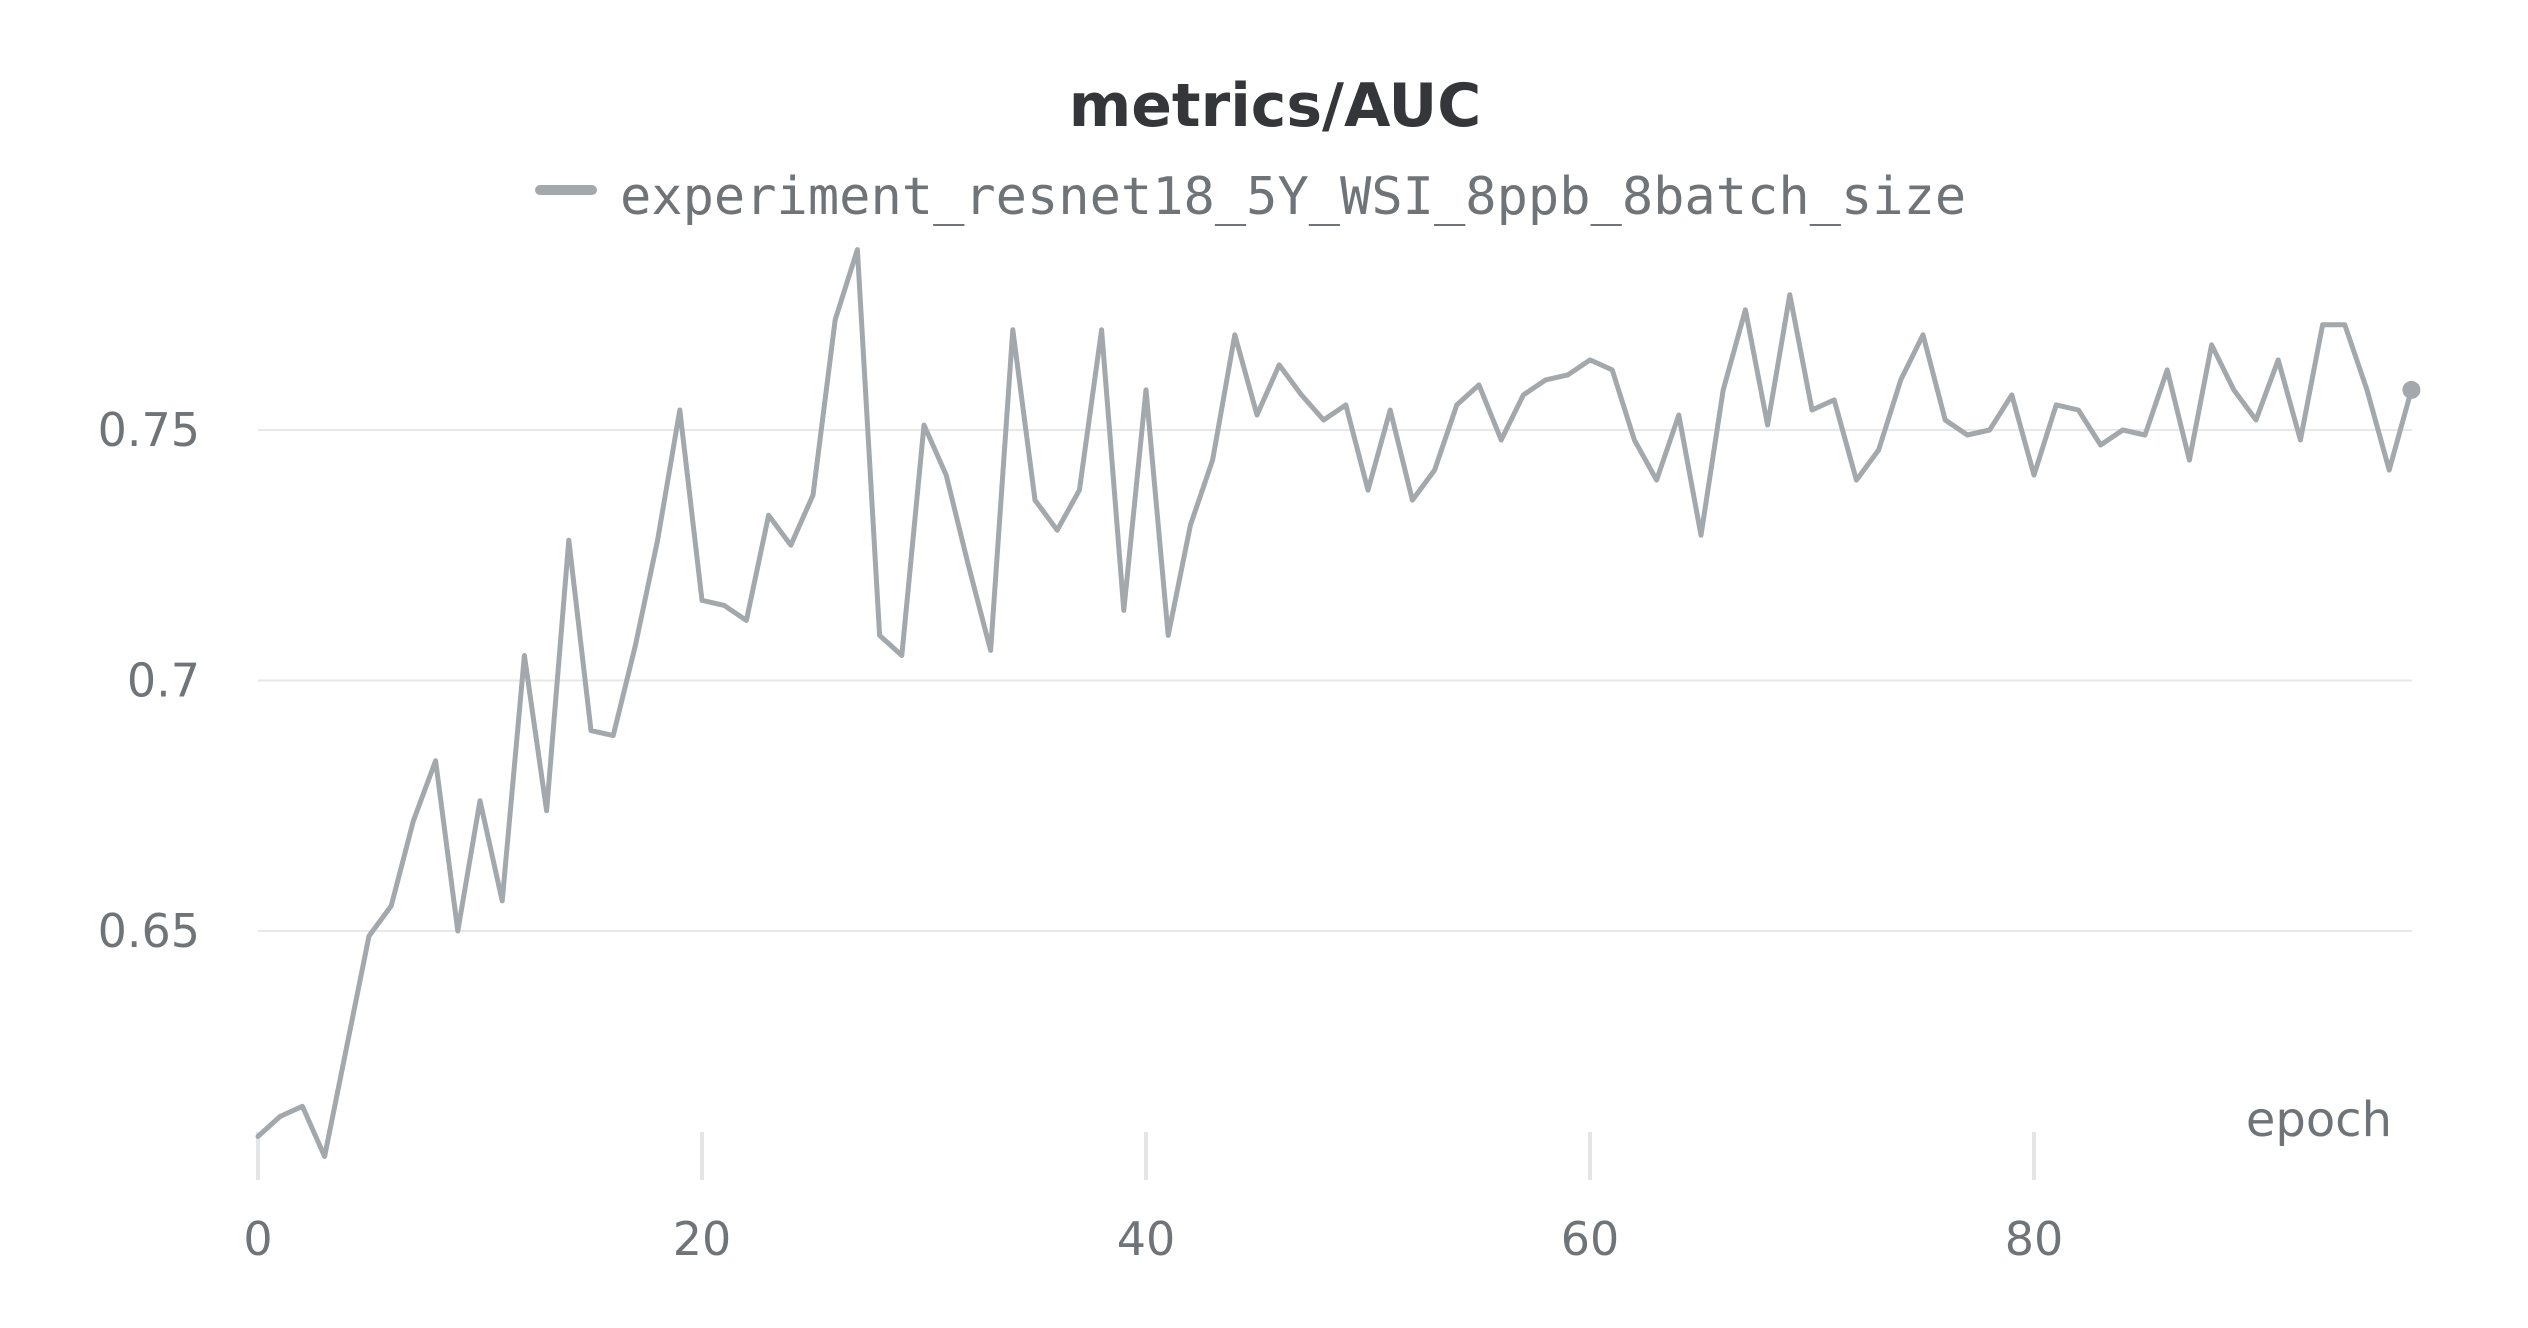 This screenshot has height=1328, width=2528. Describe the element at coordinates (149, 931) in the screenshot. I see `y-tick-label: 0.65` at that location.